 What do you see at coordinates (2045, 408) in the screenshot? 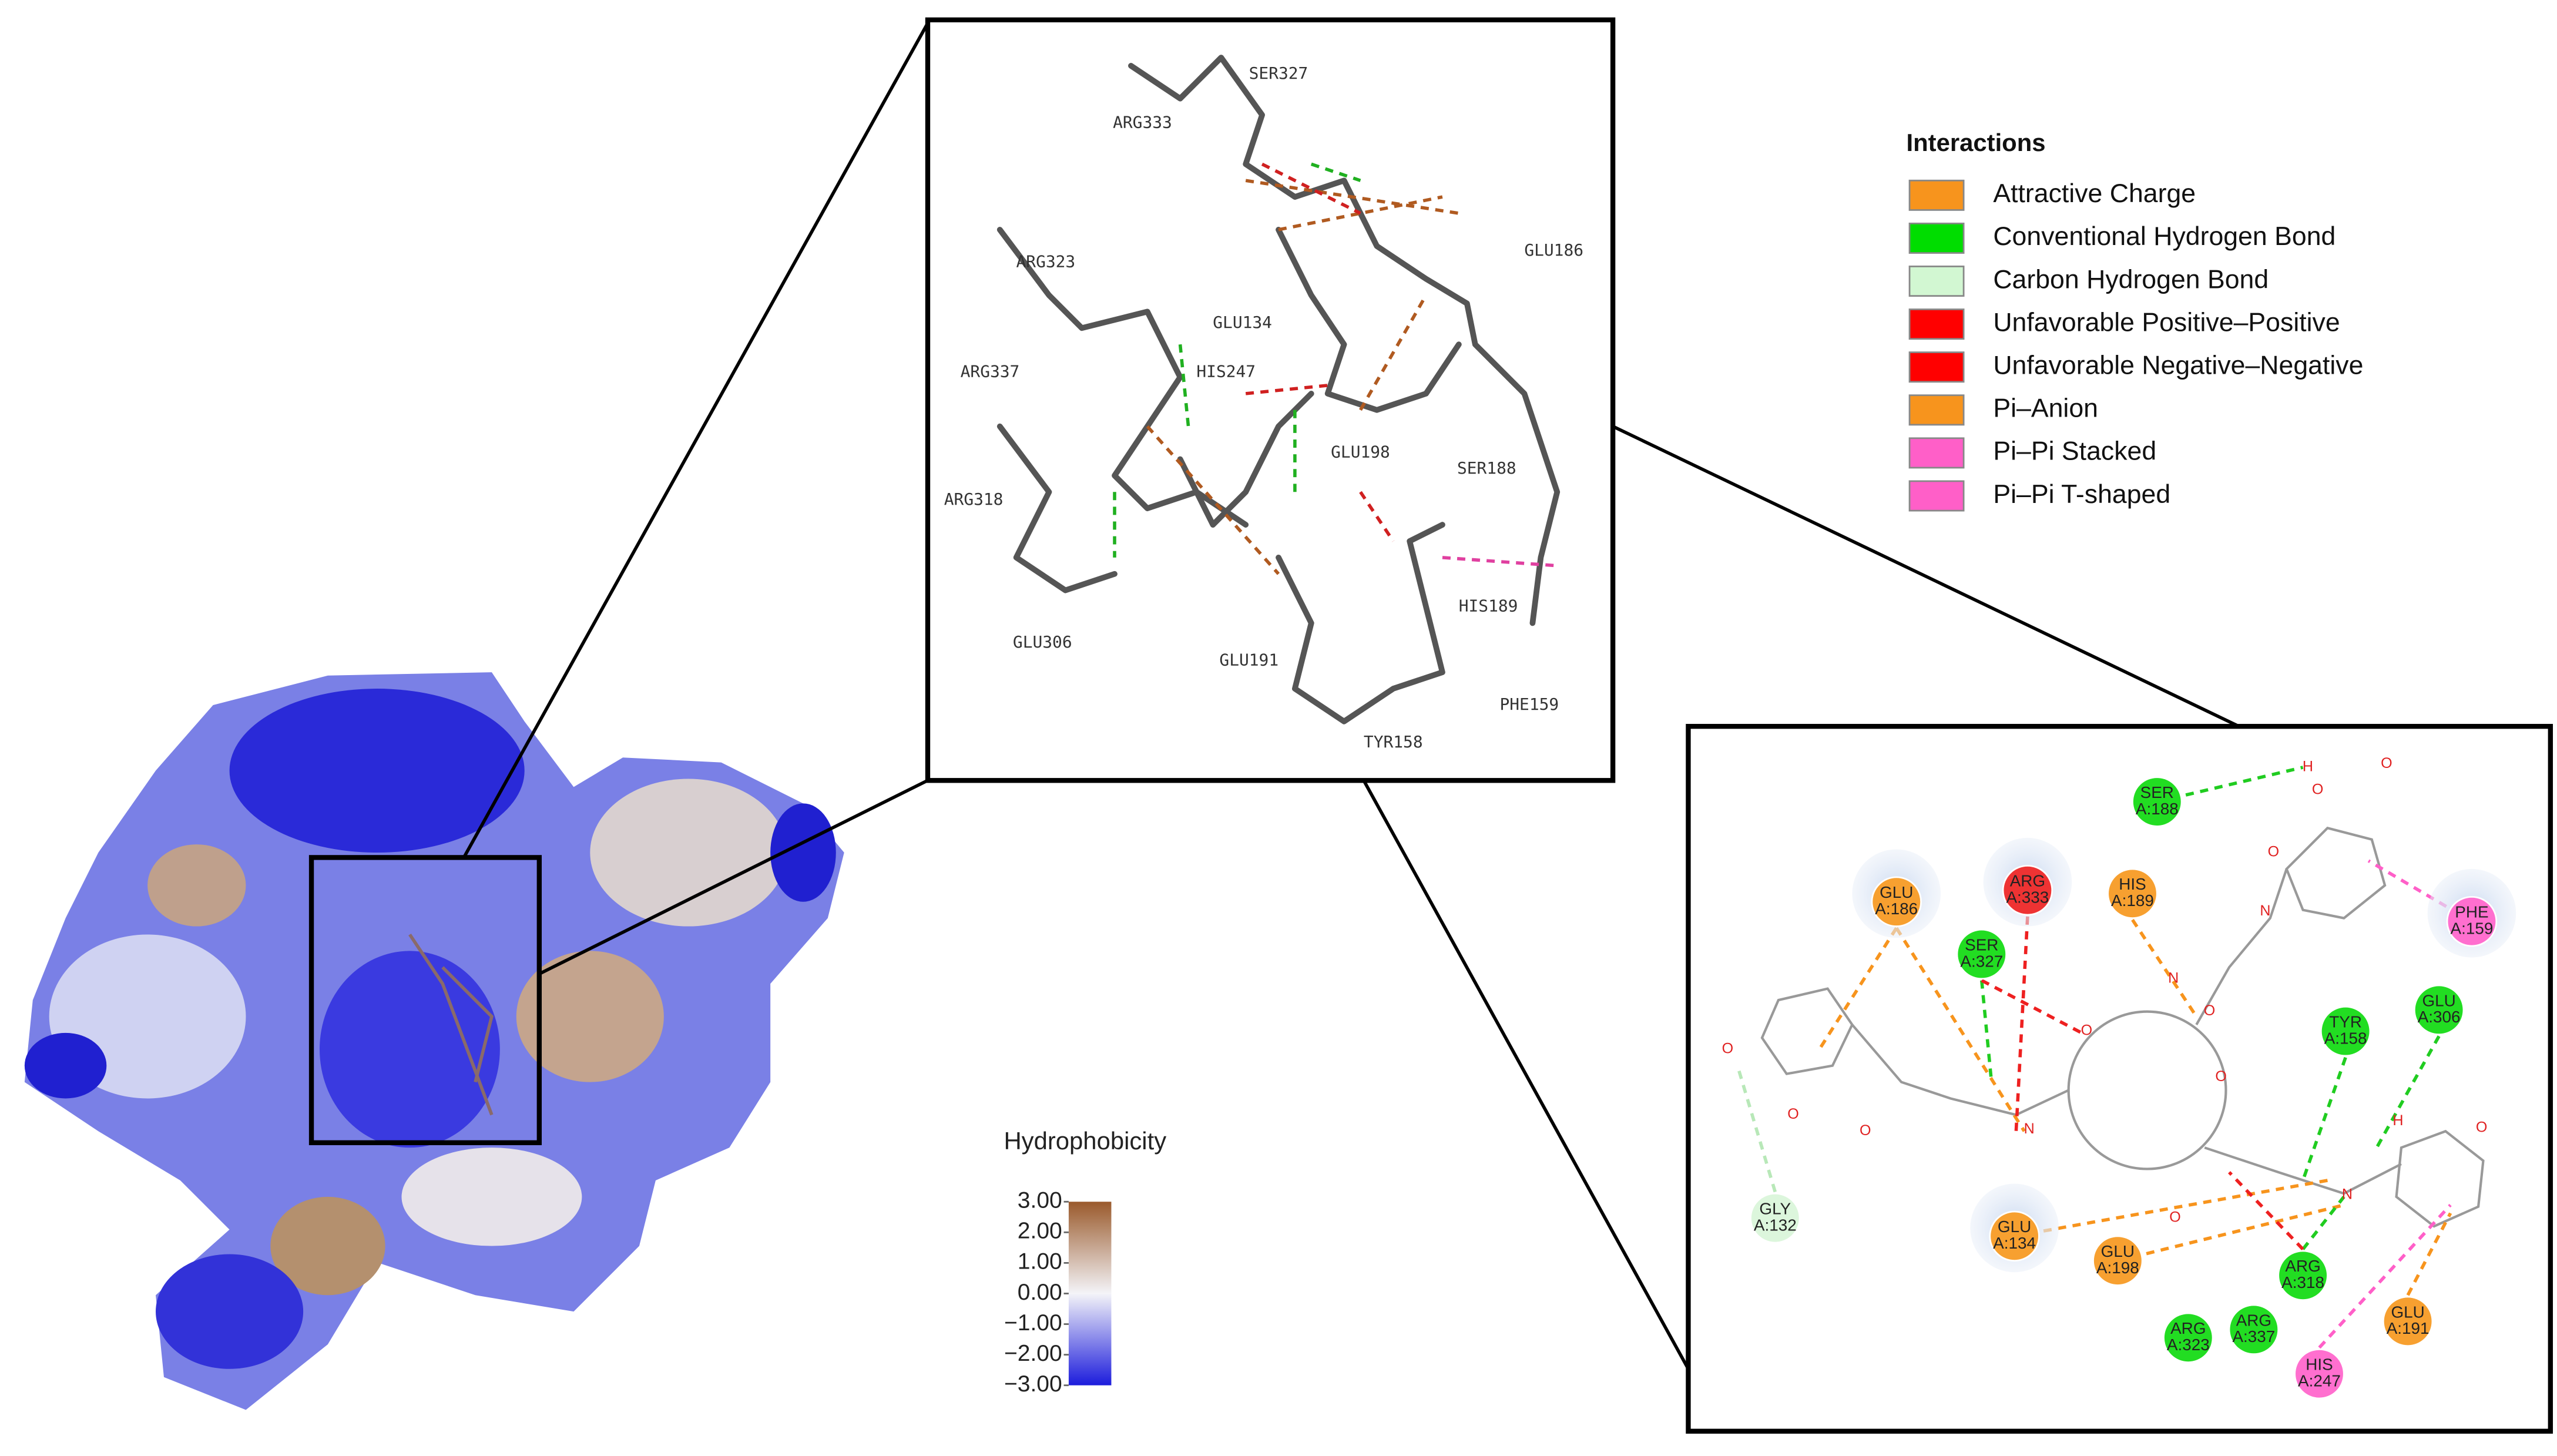
I see `legend-label: Pi–Anion` at bounding box center [2045, 408].